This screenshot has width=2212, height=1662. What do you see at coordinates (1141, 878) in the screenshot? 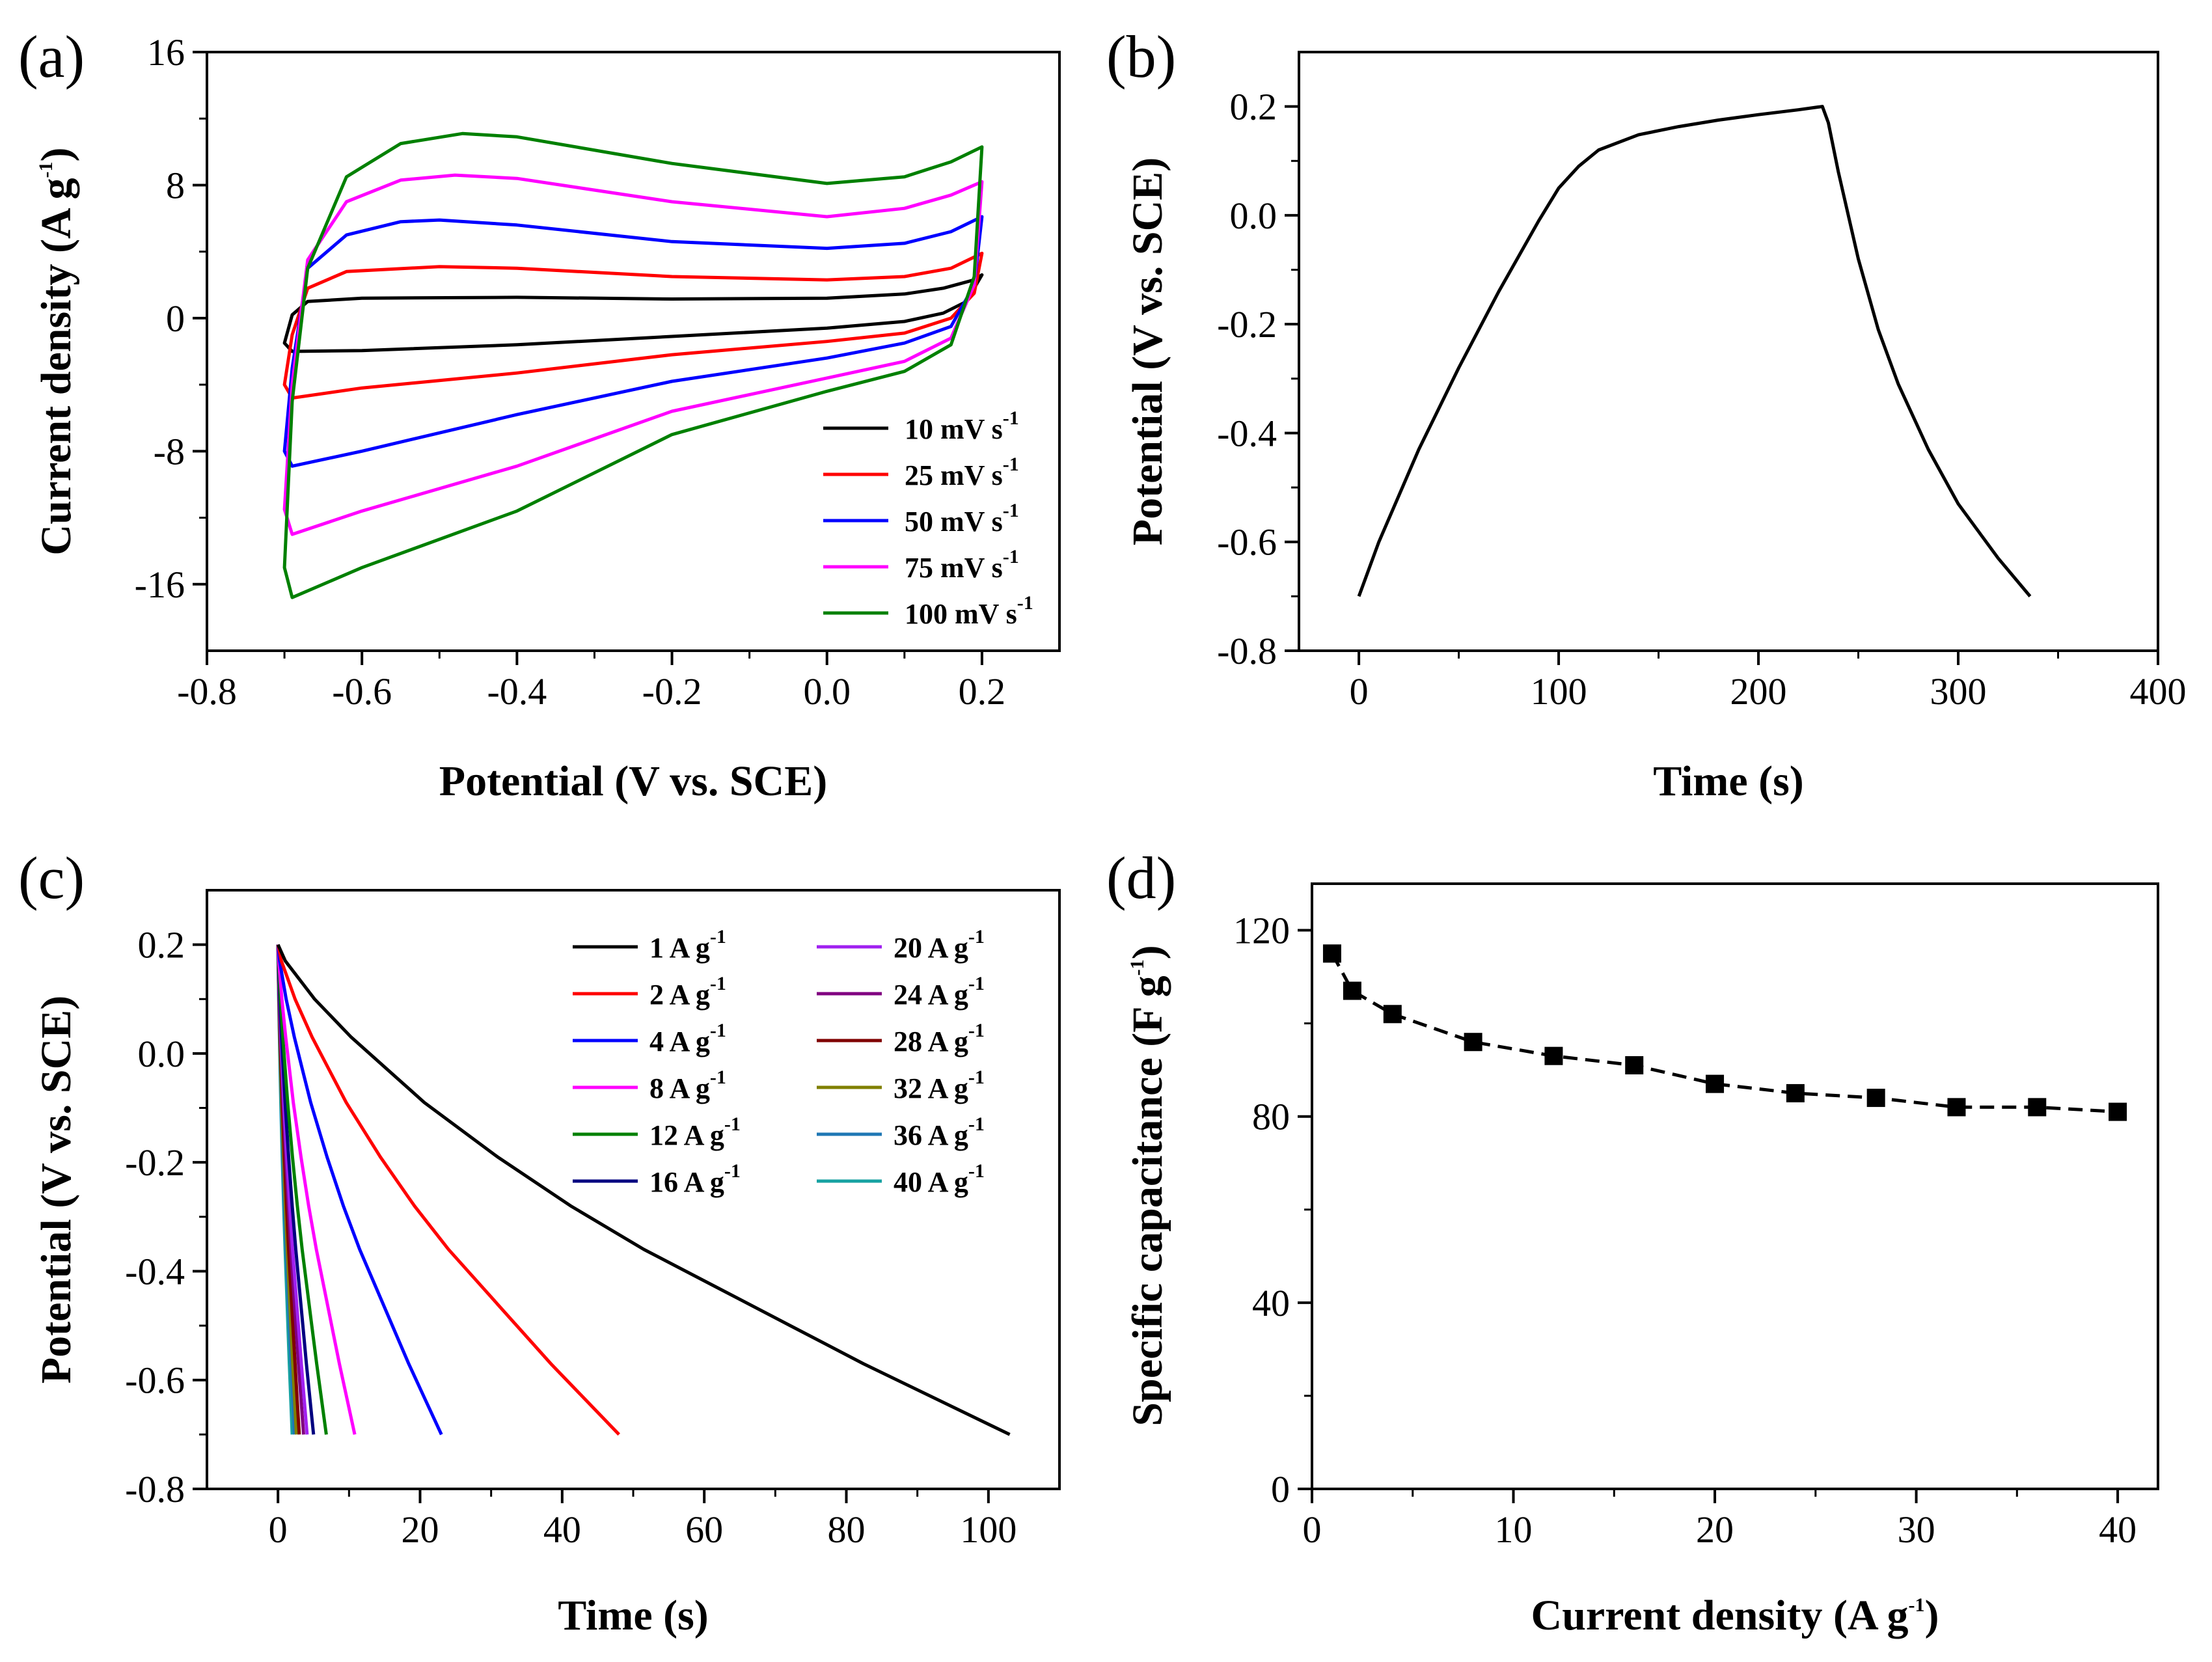
I see `panel-d-label: (d)` at bounding box center [1141, 878].